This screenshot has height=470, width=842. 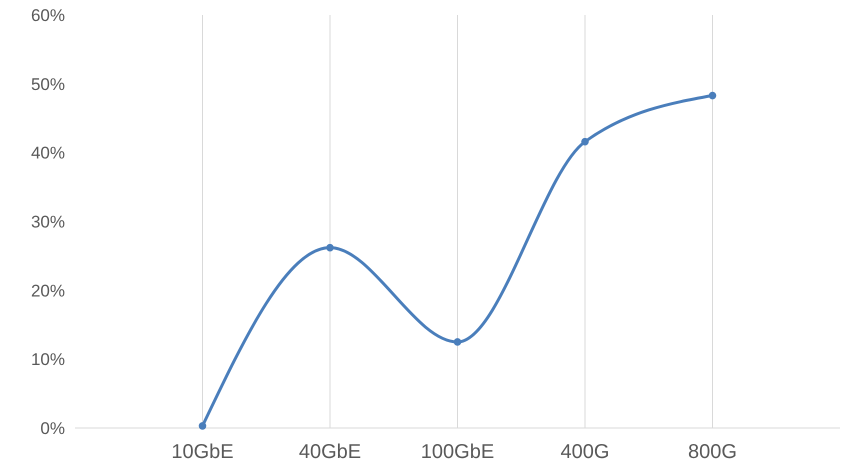 I want to click on x-tick-label: 10GbE, so click(x=202, y=452).